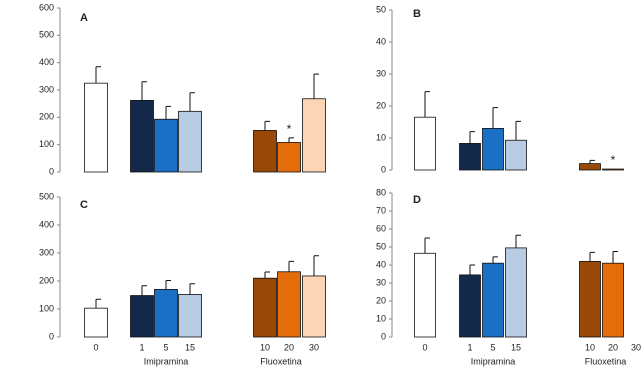 The image size is (643, 382). Describe the element at coordinates (381, 9) in the screenshot. I see `y-tick-label: 50` at that location.